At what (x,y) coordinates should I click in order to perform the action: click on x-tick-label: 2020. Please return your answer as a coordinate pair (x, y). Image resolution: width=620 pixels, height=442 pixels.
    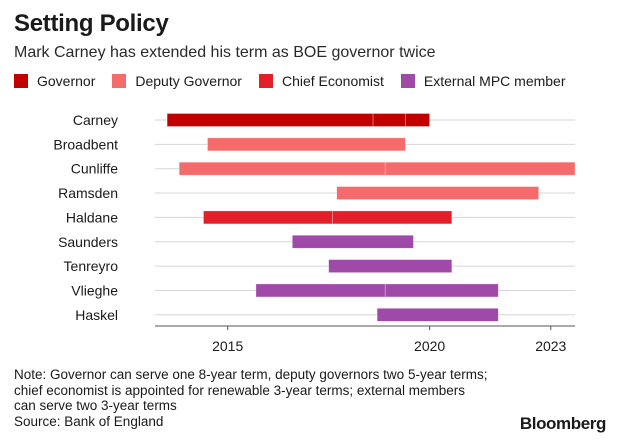
    Looking at the image, I should click on (429, 346).